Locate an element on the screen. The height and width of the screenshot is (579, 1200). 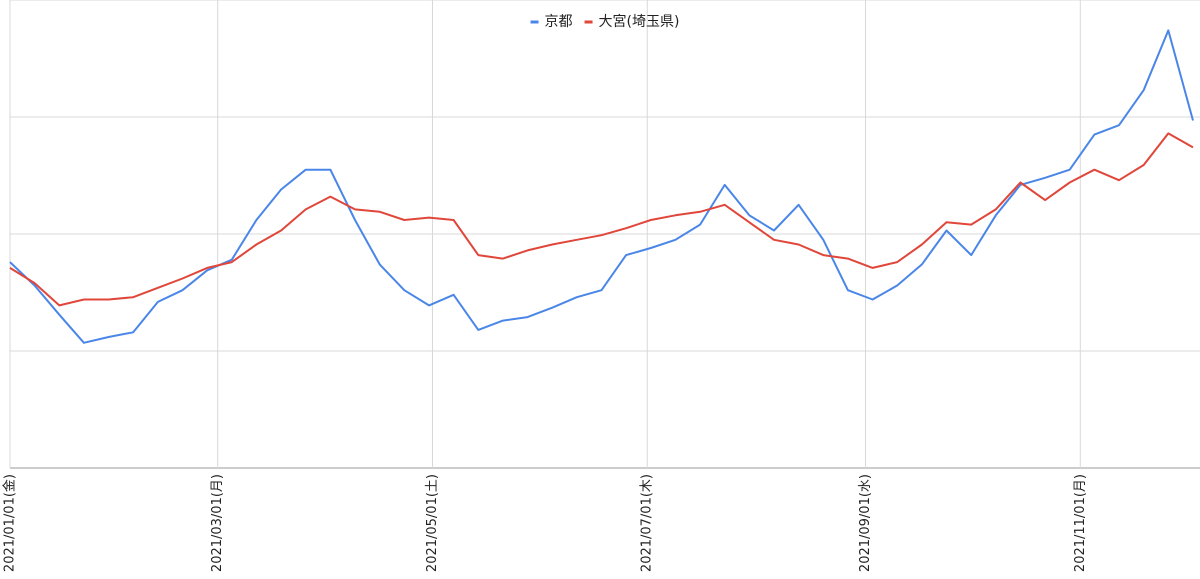
x-tick-label: 2021/05/01(土) is located at coordinates (432, 523).